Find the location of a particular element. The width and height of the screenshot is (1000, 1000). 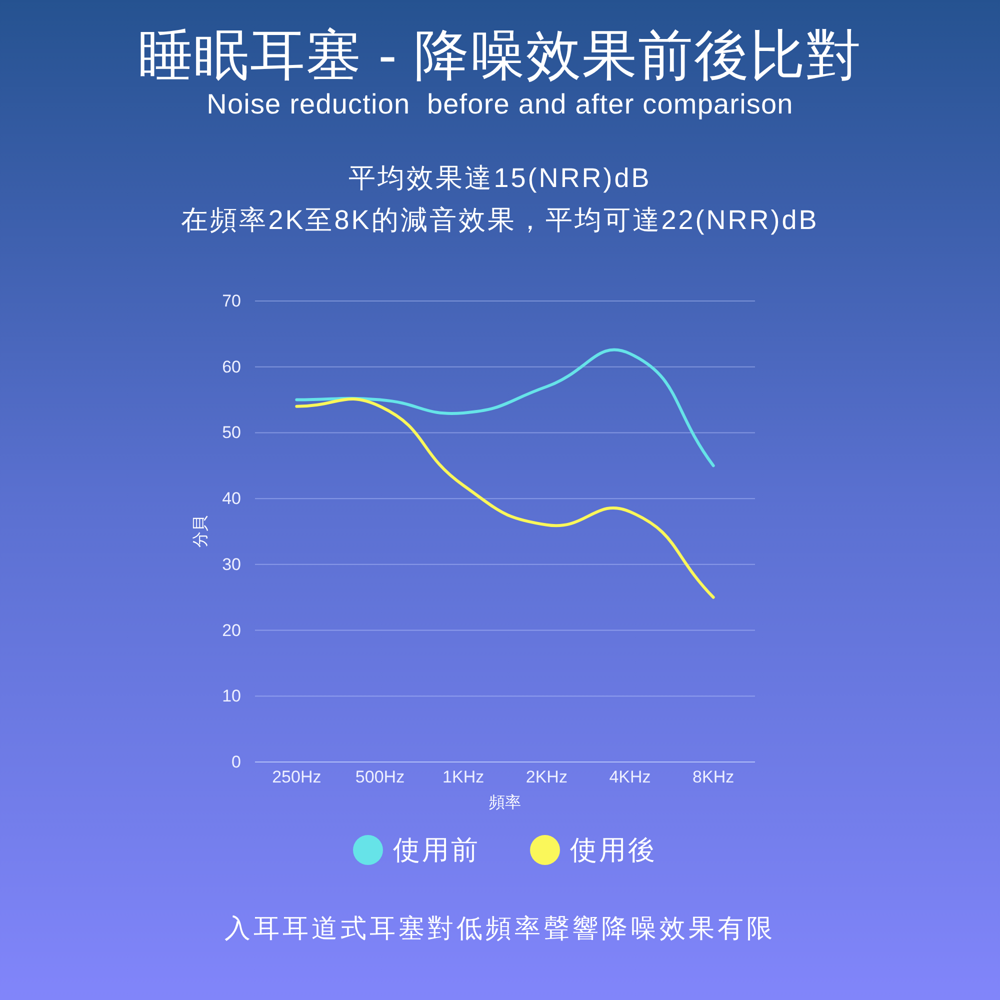

annotation: 平均效果達15(NRR)dB is located at coordinates (500, 178).